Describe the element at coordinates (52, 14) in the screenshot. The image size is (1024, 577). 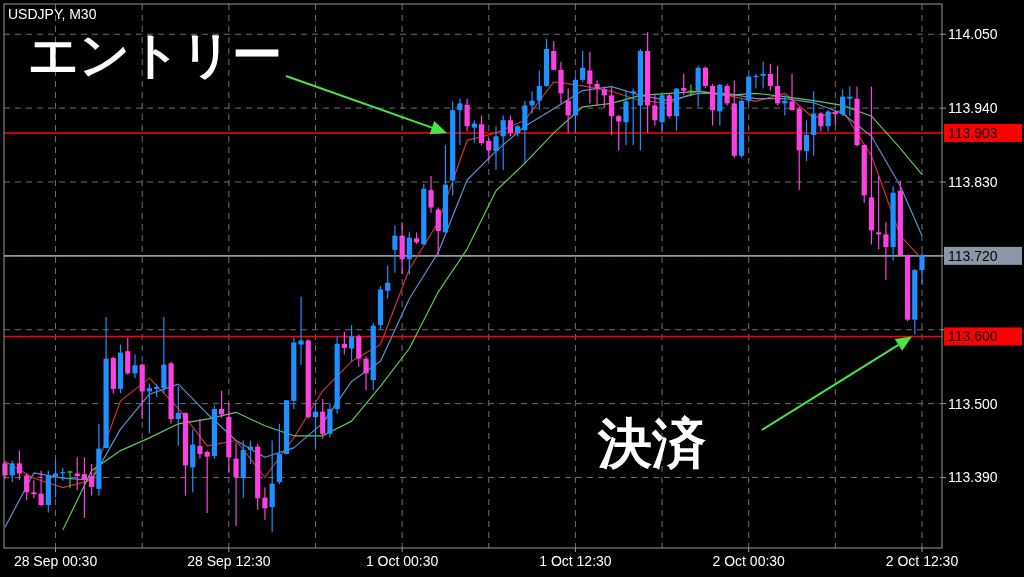
I see `chart-title: USDJPY, M30` at that location.